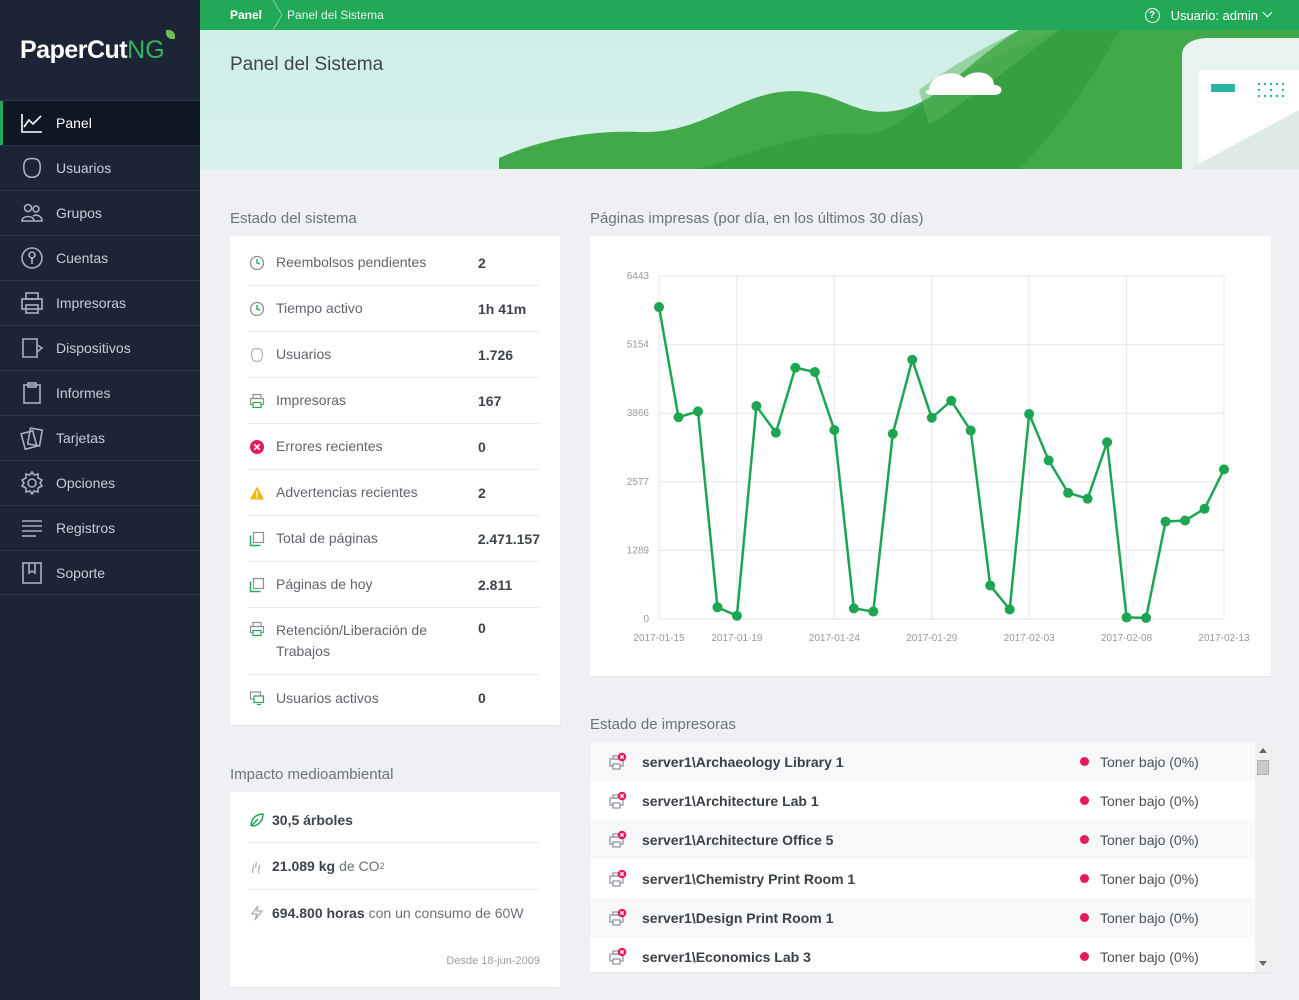  I want to click on x-tick-label: 2017-01-19, so click(737, 638).